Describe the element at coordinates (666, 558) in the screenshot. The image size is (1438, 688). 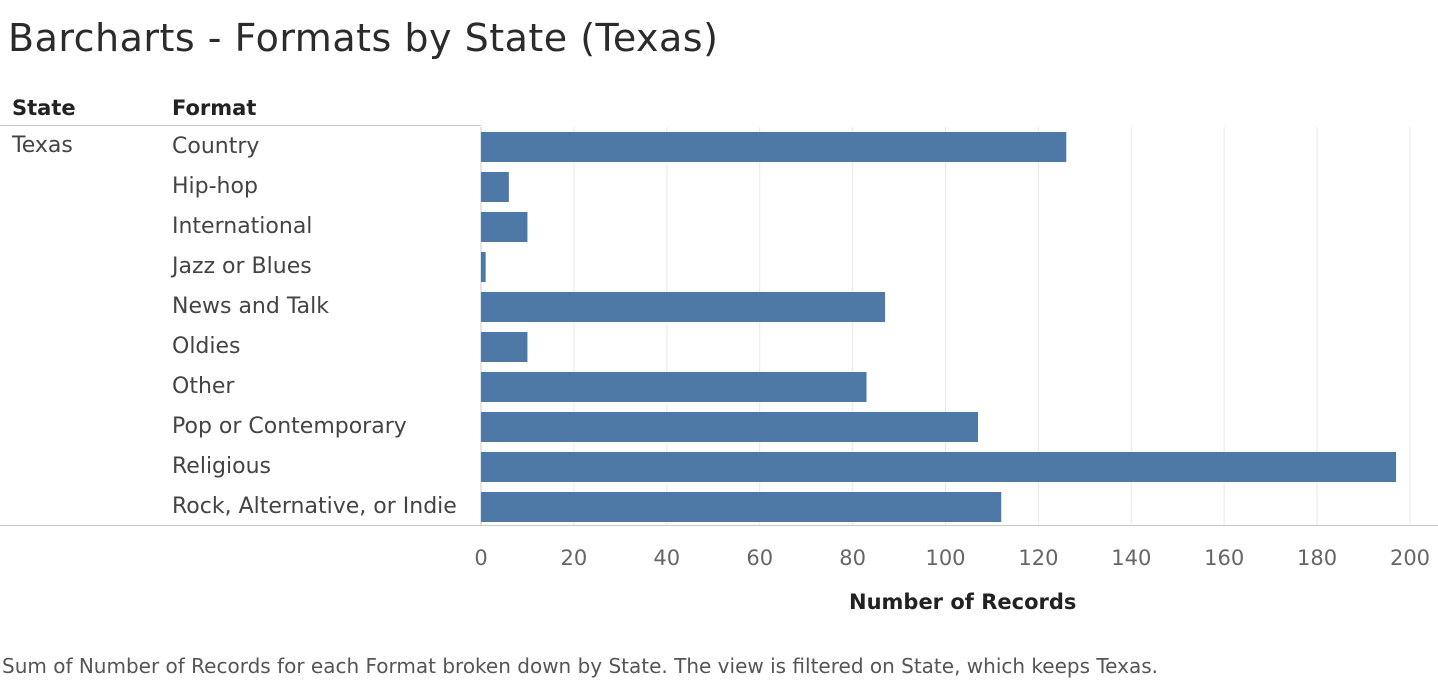
I see `x-tick-label: 40` at that location.